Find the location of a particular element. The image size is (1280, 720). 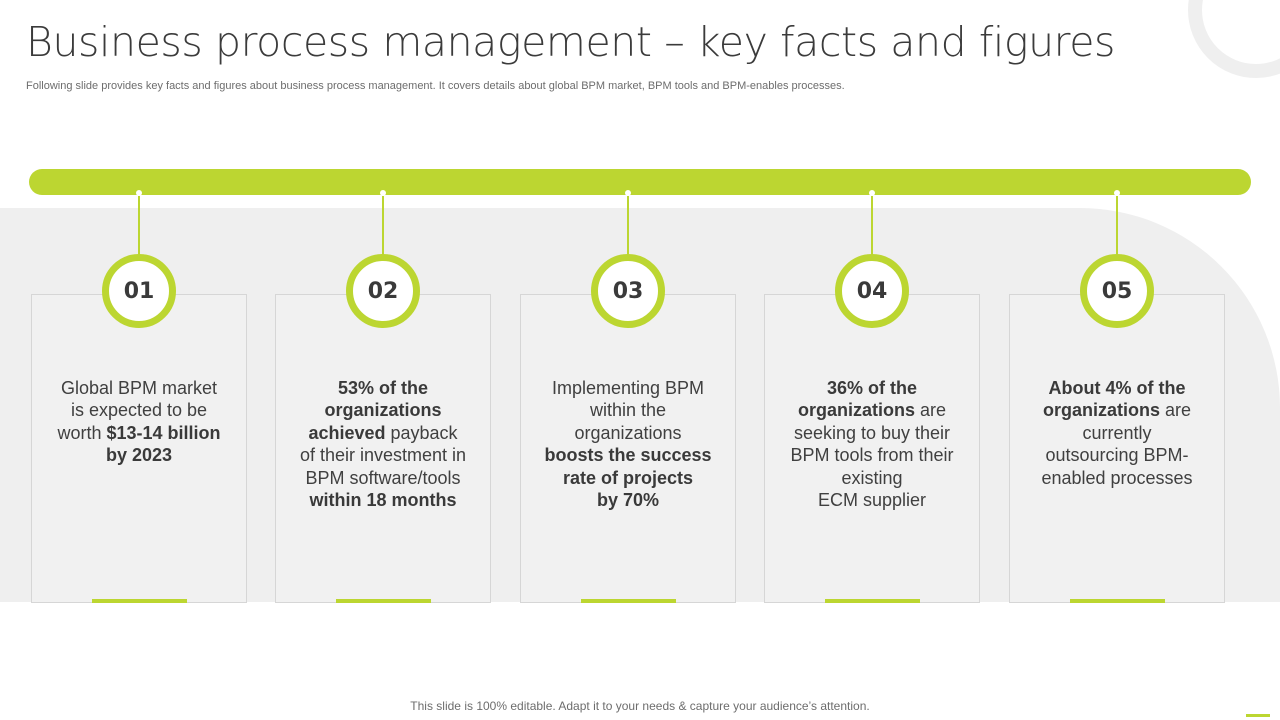

fact-segment: of their investment in is located at coordinates (383, 455).